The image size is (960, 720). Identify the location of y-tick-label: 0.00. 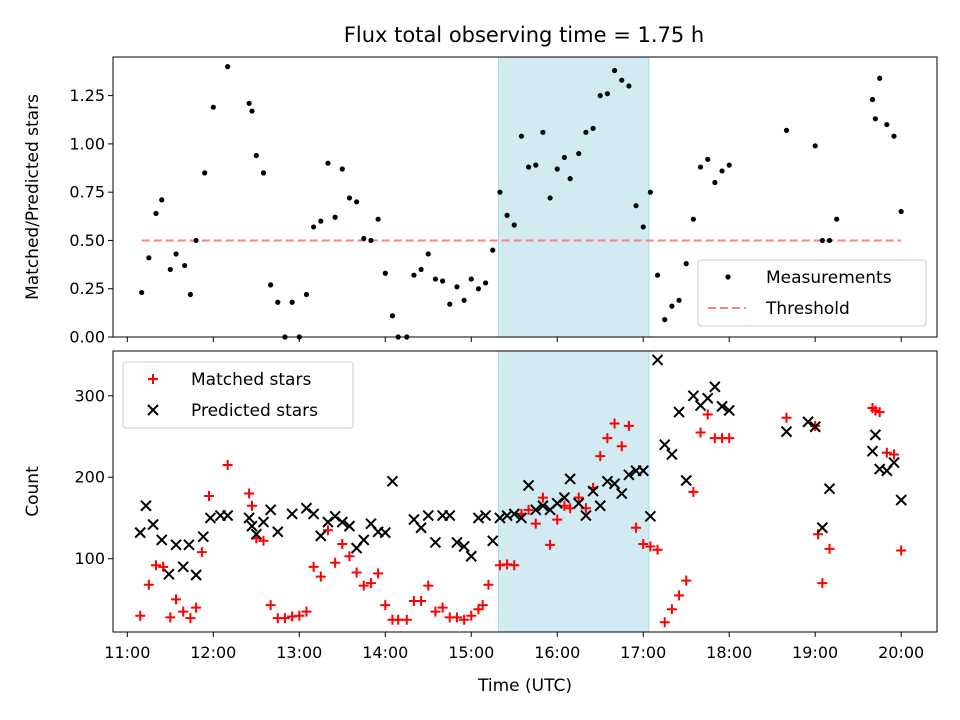
(87, 337).